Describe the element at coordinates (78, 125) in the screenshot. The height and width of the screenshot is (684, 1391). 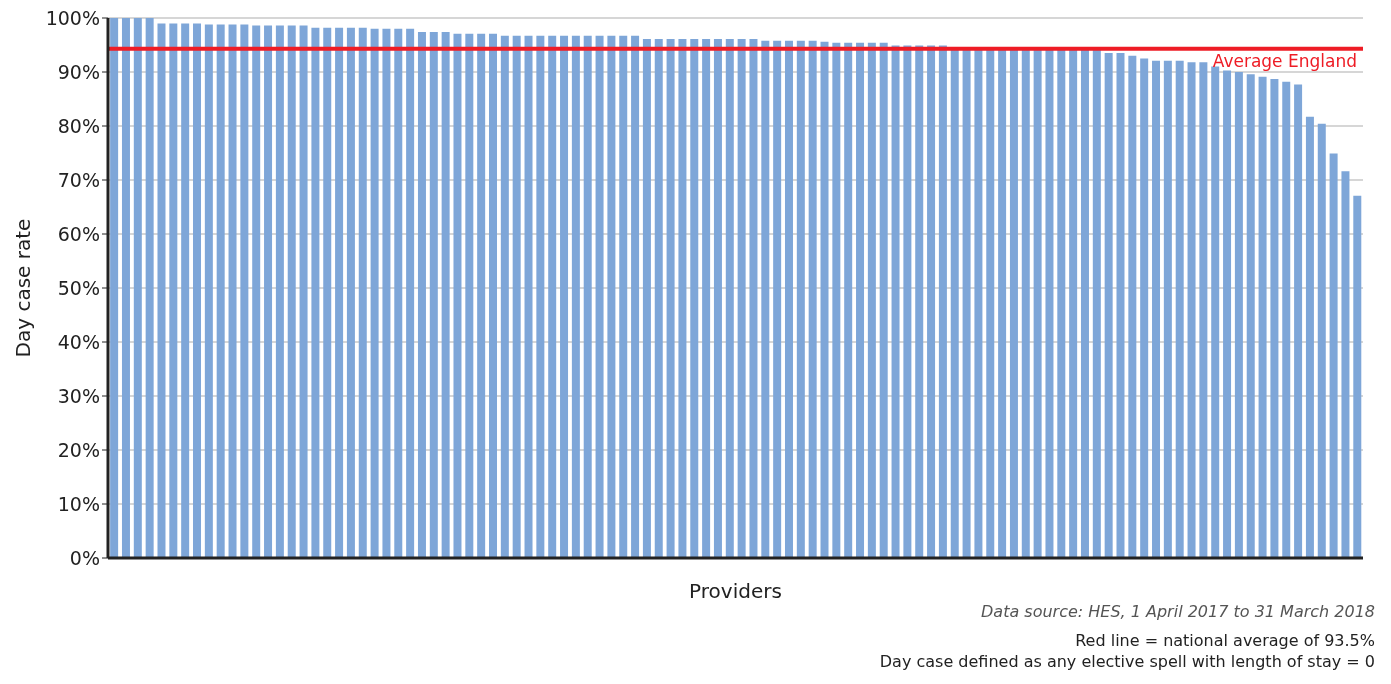
I see `y-tick-label: 80%` at that location.